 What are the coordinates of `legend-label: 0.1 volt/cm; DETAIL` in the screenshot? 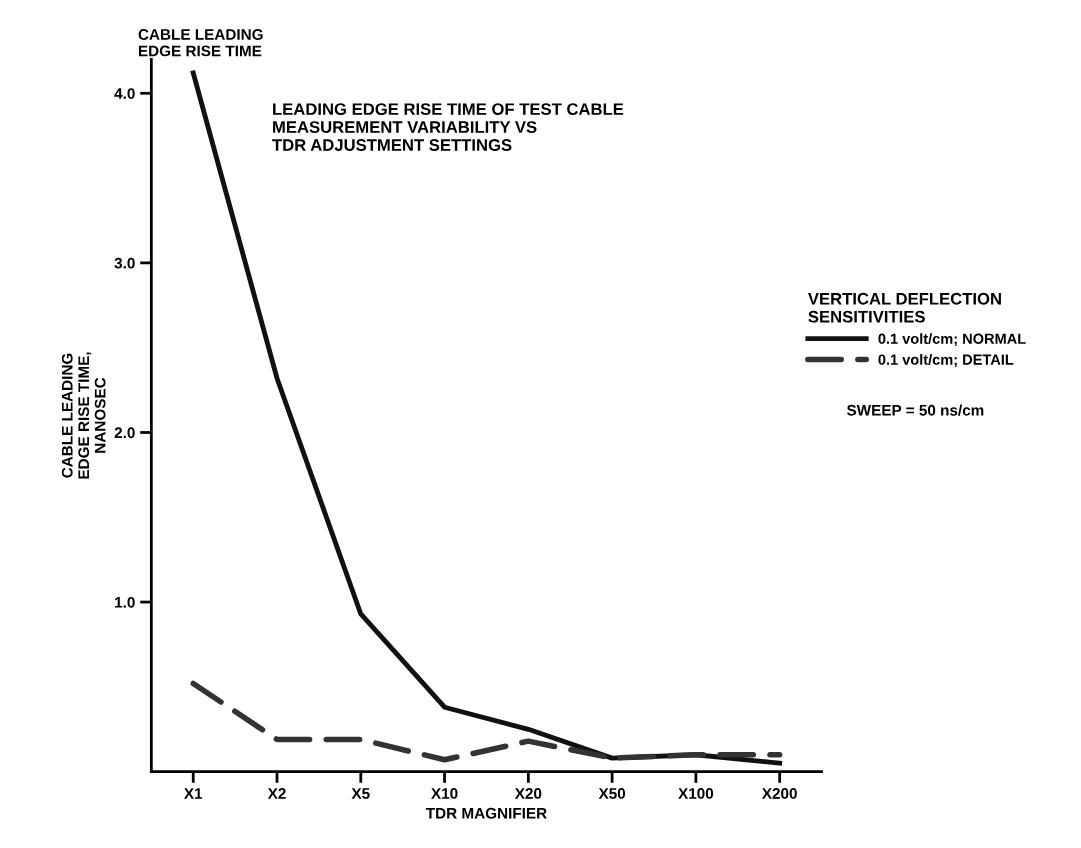 It's located at (946, 360).